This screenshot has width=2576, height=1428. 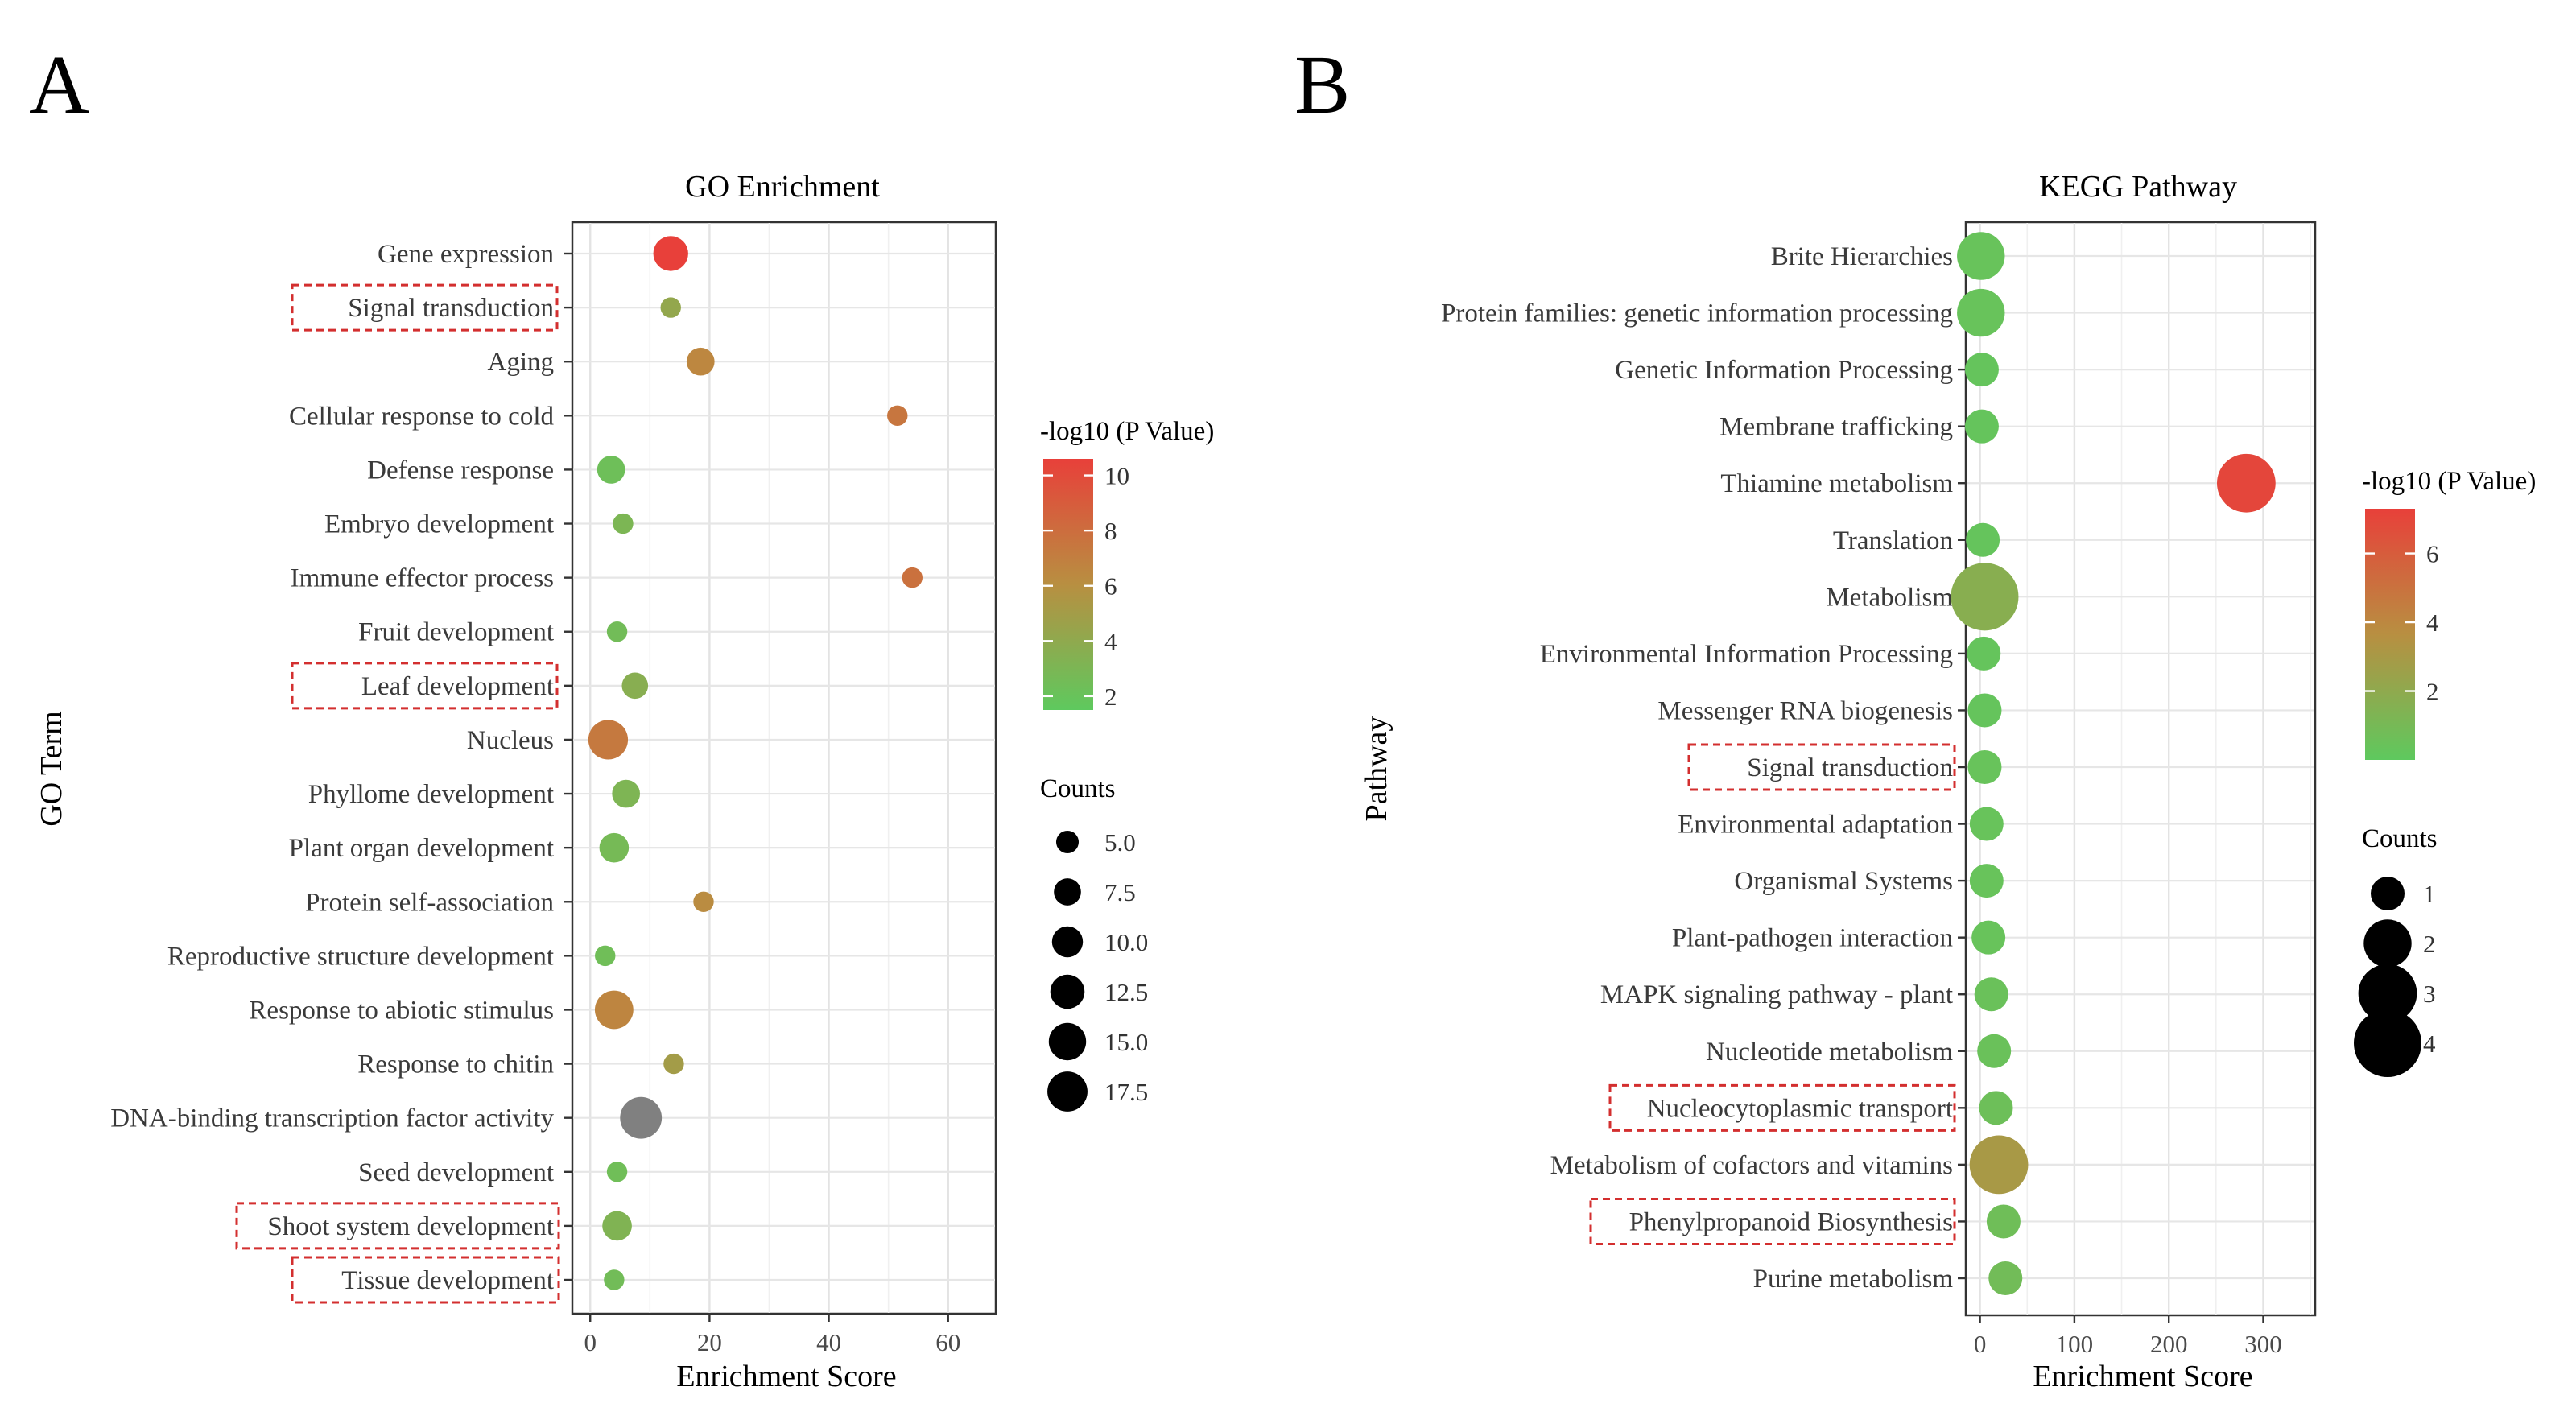 I want to click on kegg-category-label: Phenylpropanoid Biosynthesis, so click(x=1791, y=1221).